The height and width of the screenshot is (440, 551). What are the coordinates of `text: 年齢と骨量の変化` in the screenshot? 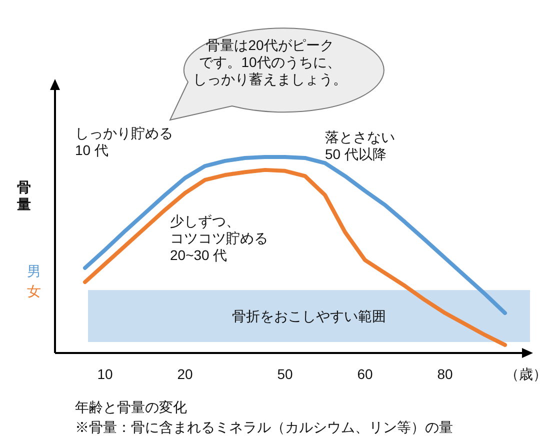 It's located at (131, 407).